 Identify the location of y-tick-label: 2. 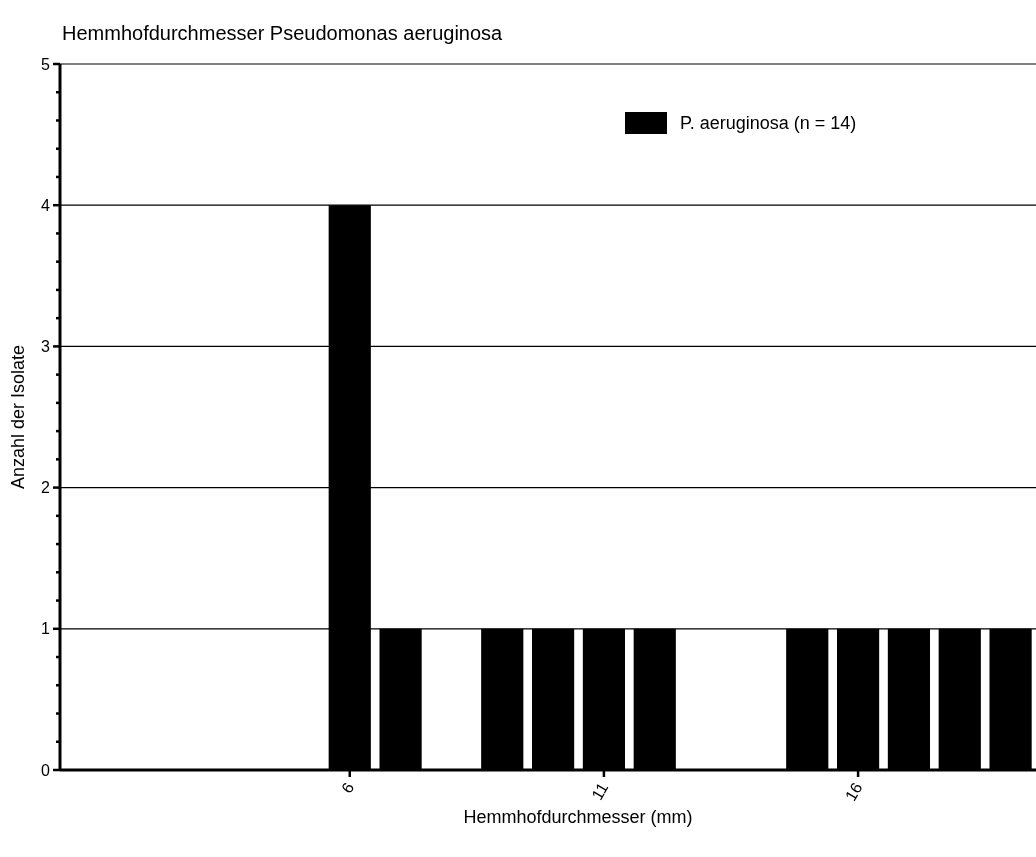
(46, 488).